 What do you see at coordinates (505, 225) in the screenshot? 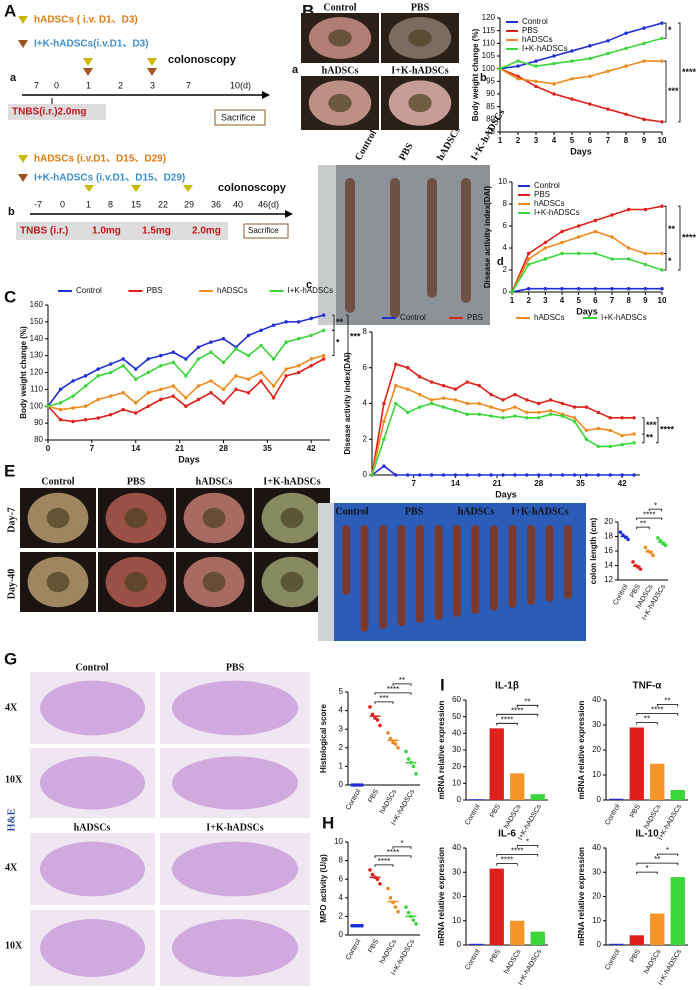
I see `y-tick-label: 6` at bounding box center [505, 225].